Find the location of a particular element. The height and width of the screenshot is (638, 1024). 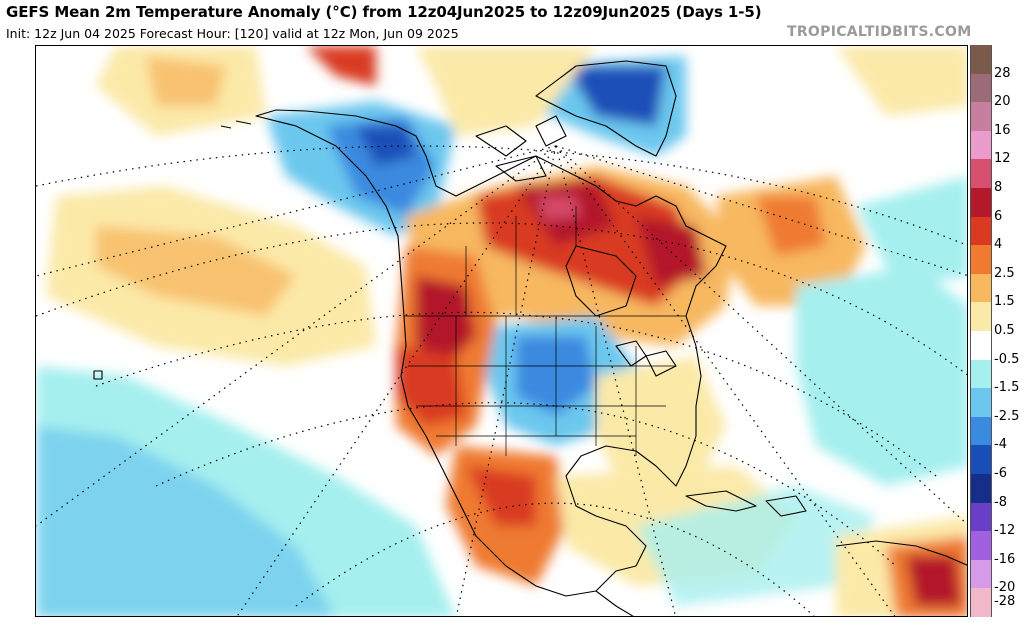

colorbar-label: -6 is located at coordinates (1000, 473).